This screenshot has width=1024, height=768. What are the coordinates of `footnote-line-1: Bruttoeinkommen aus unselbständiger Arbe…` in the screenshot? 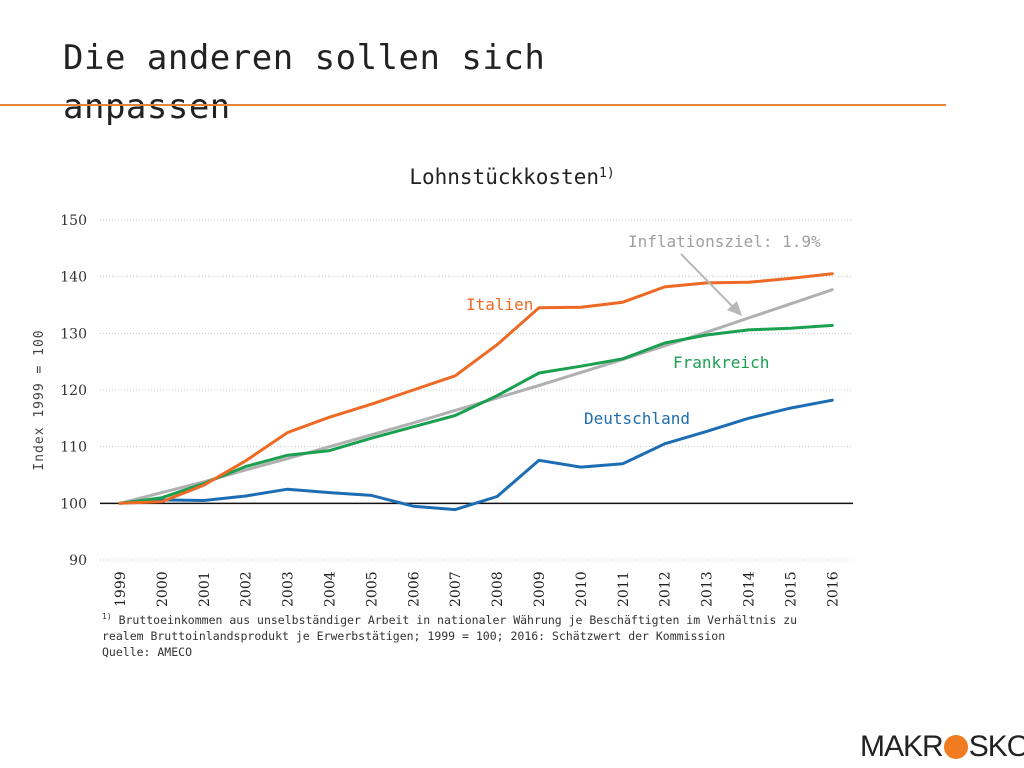 It's located at (454, 619).